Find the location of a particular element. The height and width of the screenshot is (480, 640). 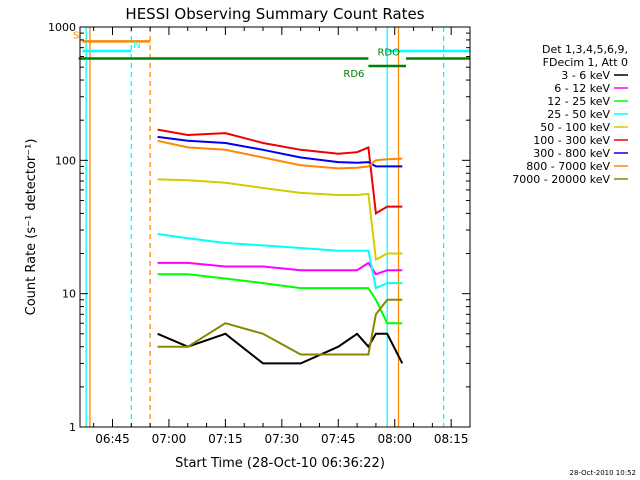

chart-title: HESSI Observing Summary Count Rates is located at coordinates (274, 14).